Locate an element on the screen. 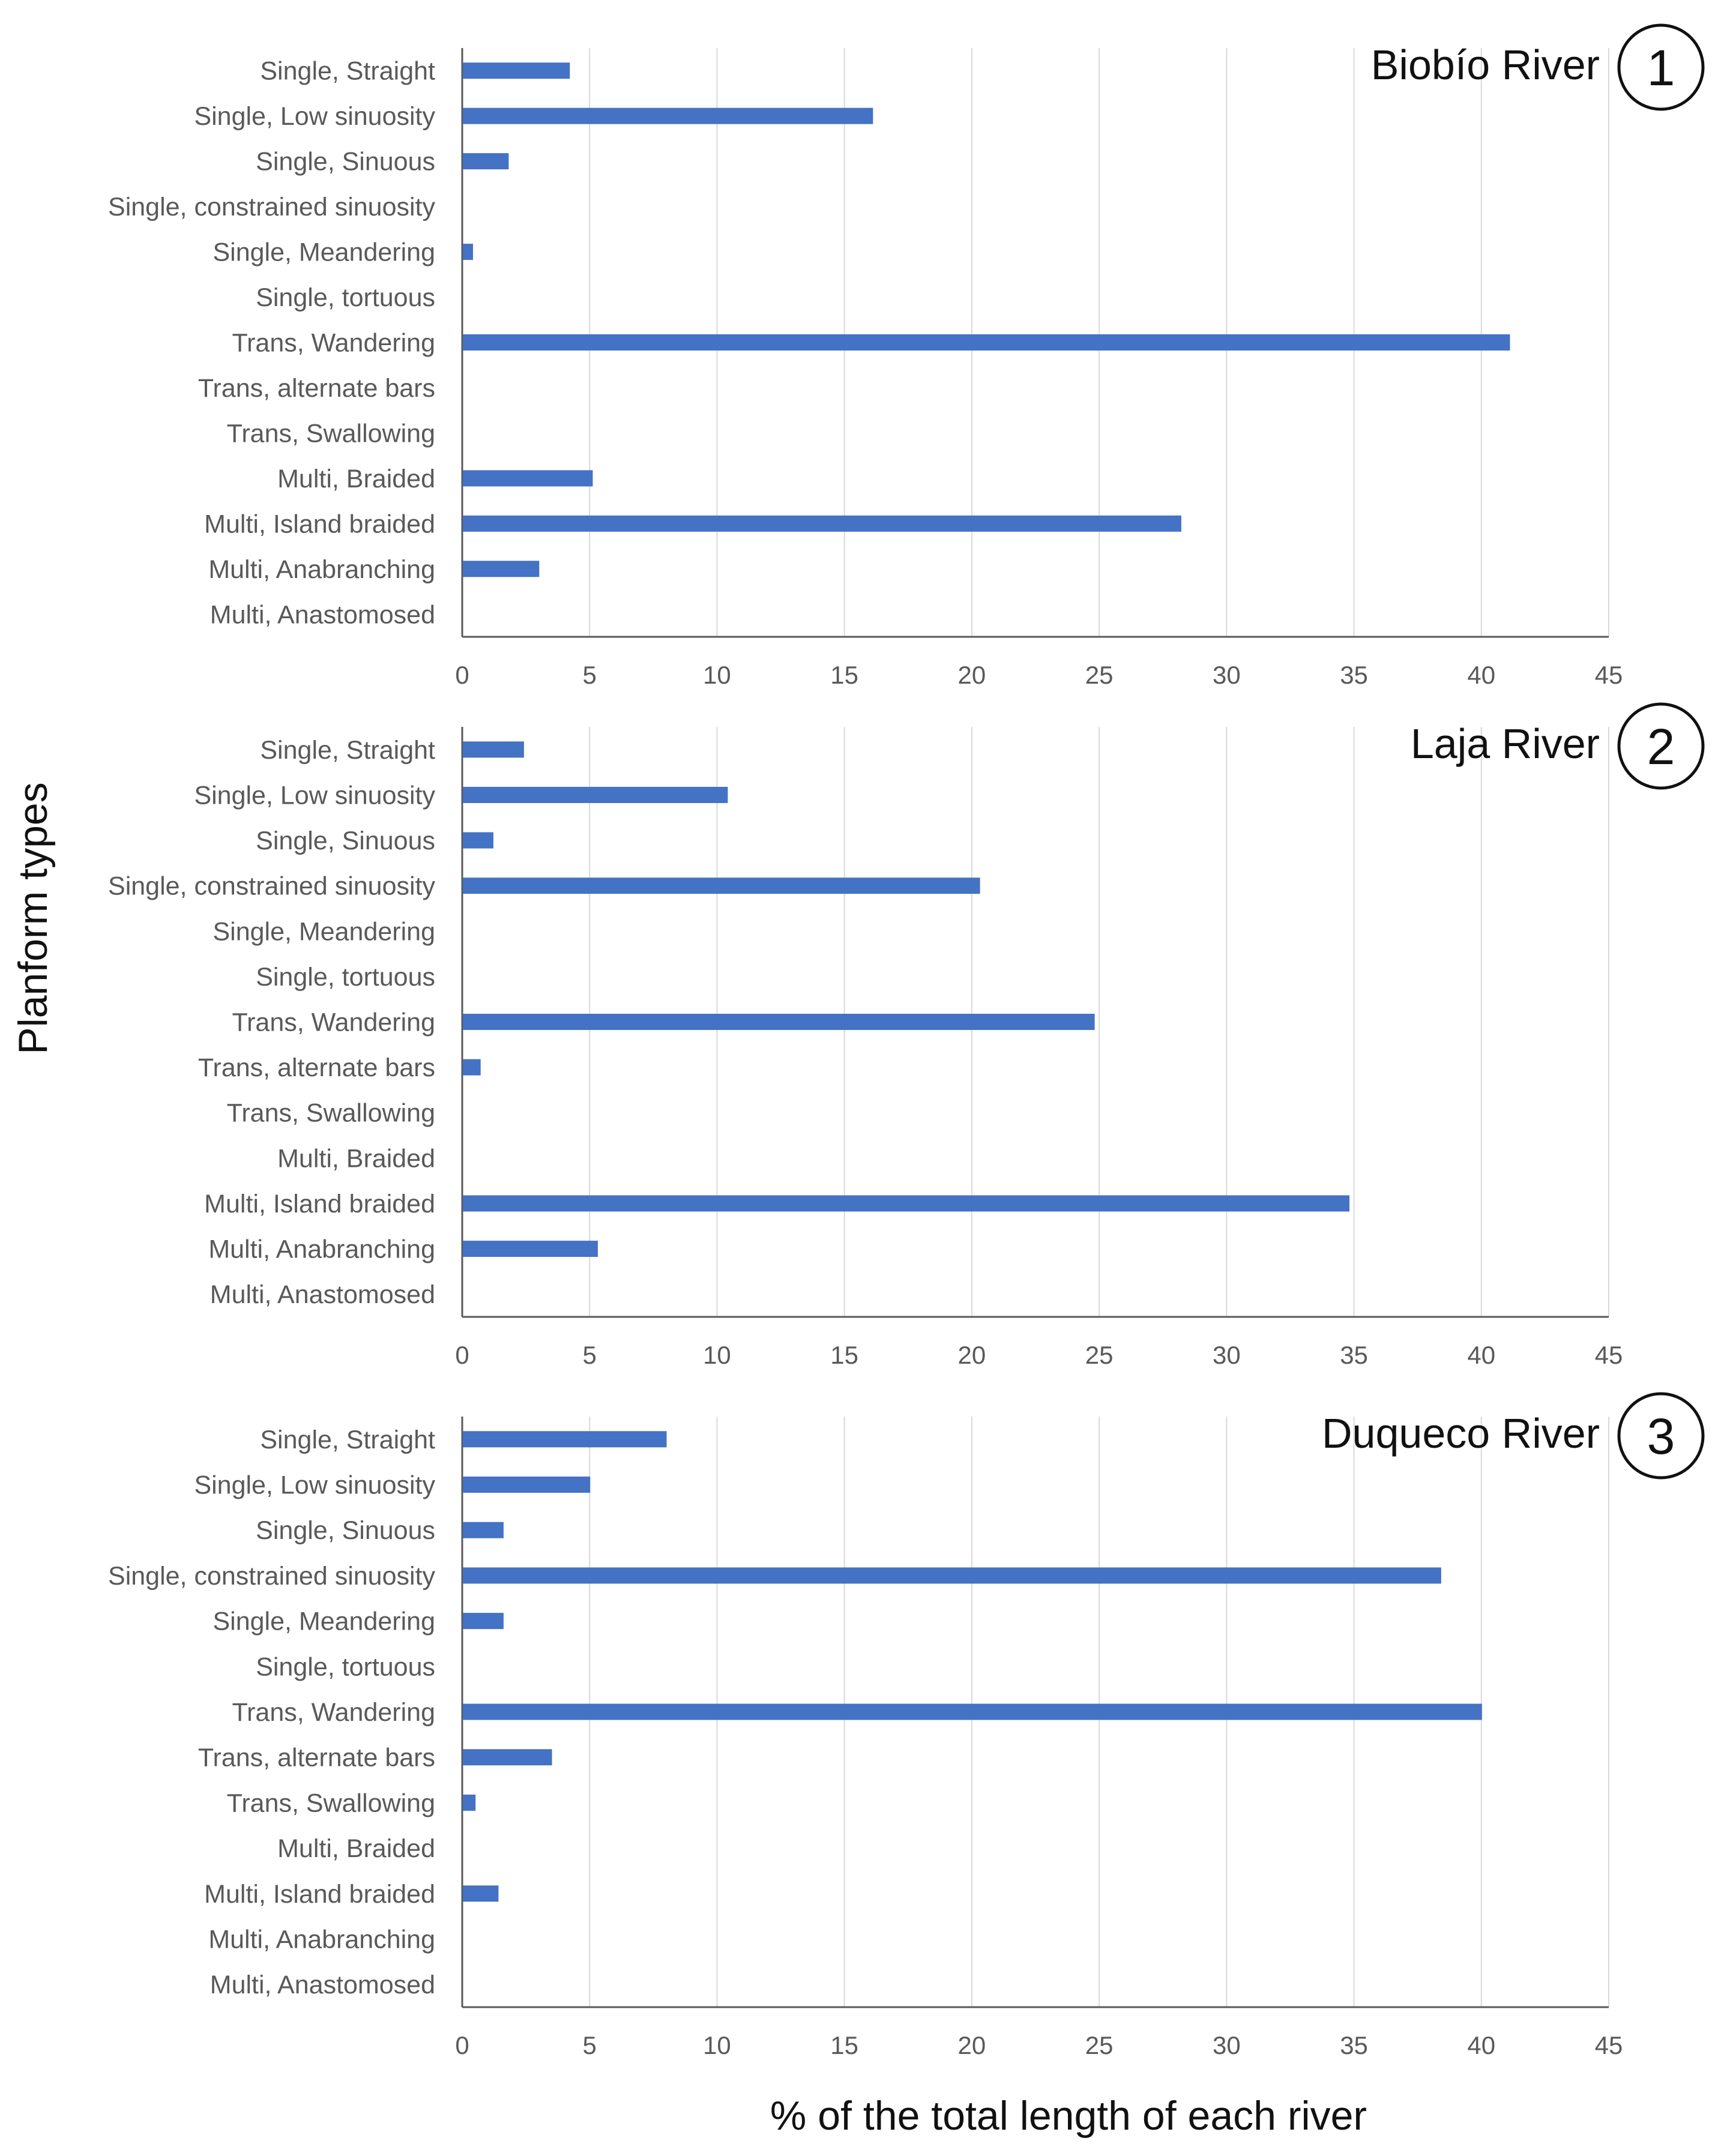 The width and height of the screenshot is (1721, 2156). river-title: Laja River is located at coordinates (1506, 743).